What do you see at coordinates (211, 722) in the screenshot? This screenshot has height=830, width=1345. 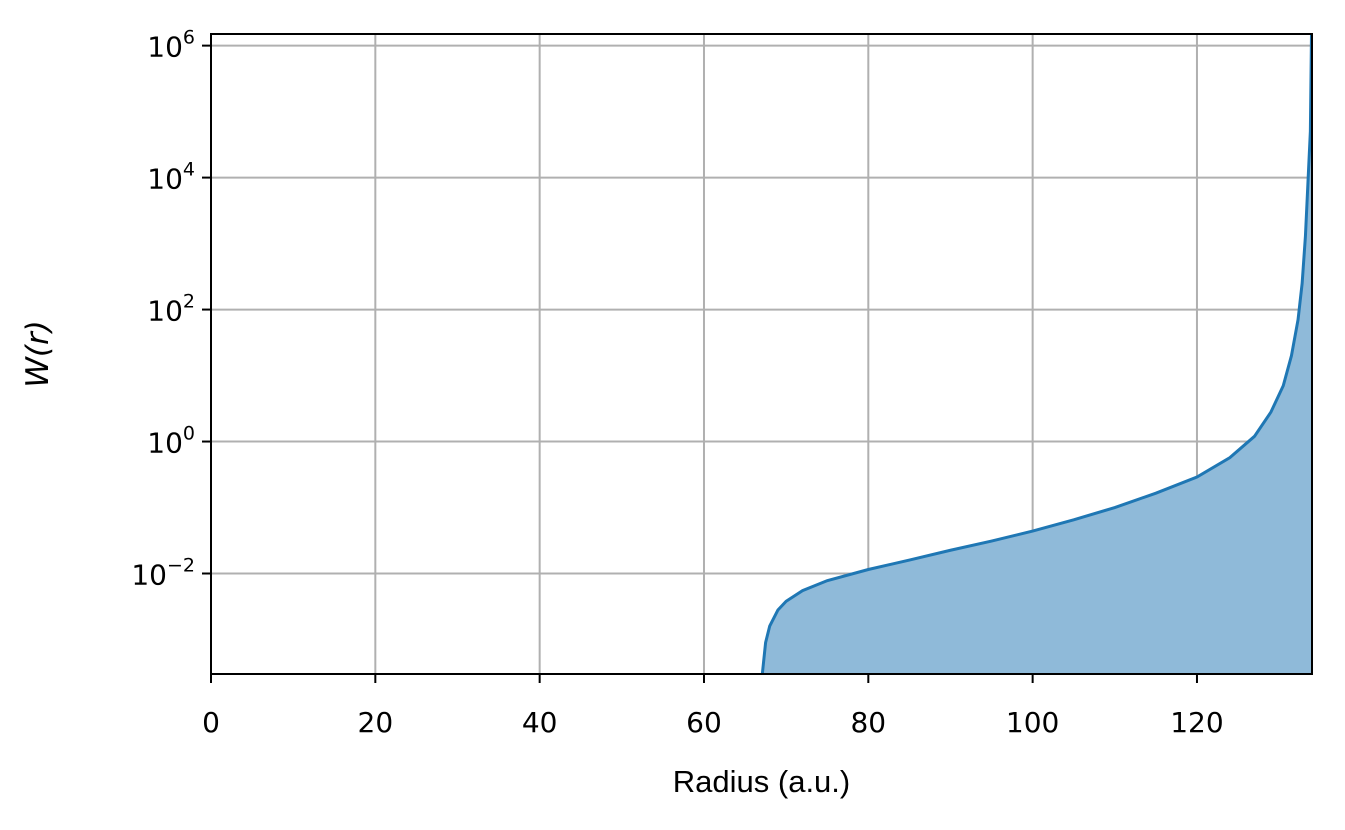 I see `x-tick-label: 0` at bounding box center [211, 722].